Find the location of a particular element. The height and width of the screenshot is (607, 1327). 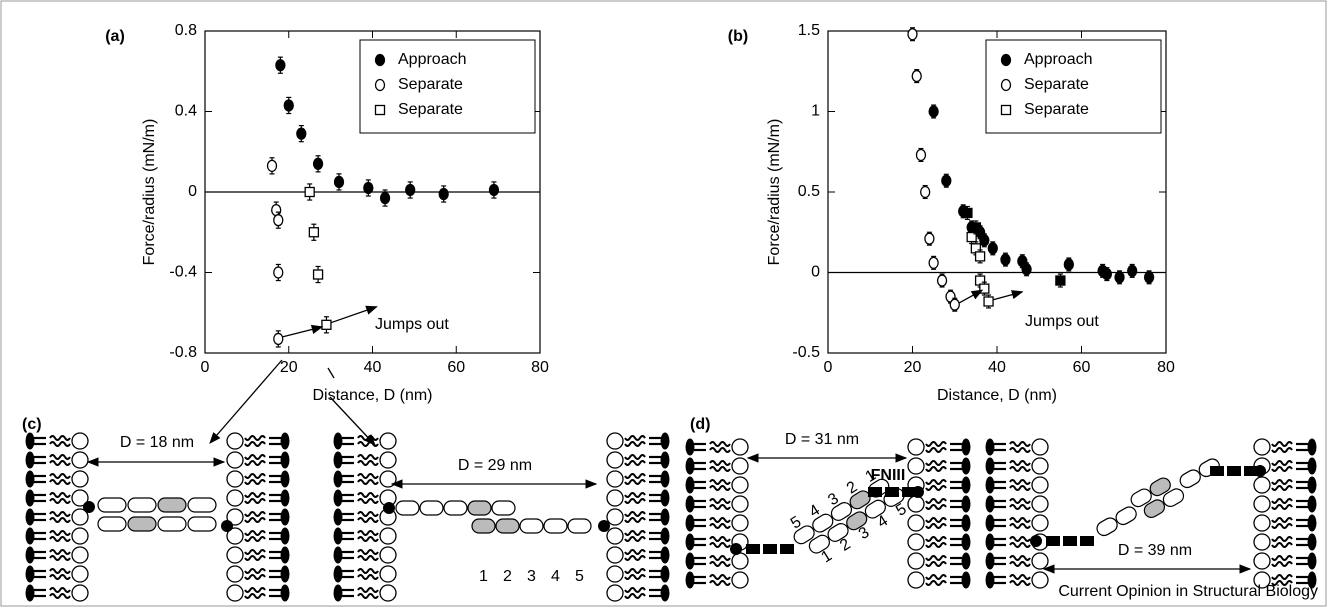

anchor is located at coordinates (227, 526).